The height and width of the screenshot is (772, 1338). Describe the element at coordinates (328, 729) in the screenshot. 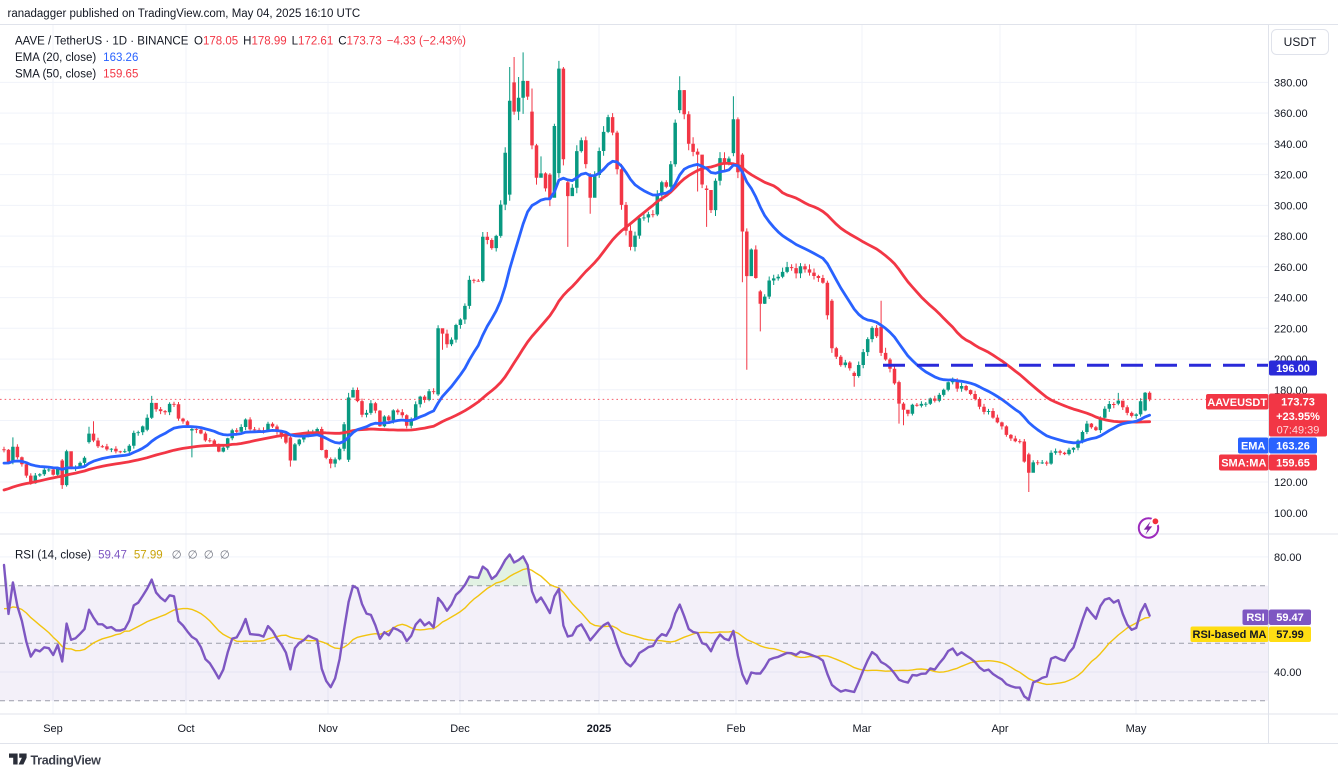

I see `svg-text: Nov` at that location.